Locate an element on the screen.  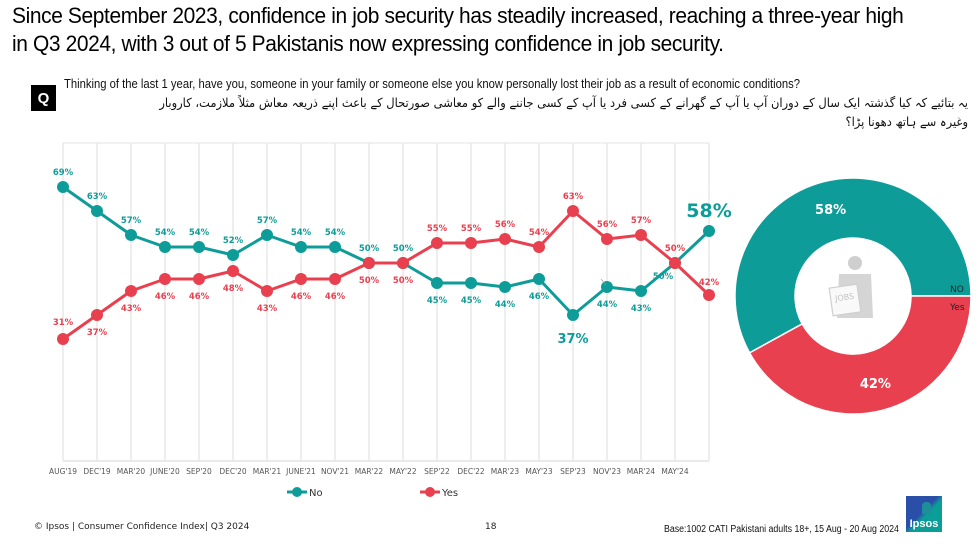
data-label-no: 69% is located at coordinates (63, 173).